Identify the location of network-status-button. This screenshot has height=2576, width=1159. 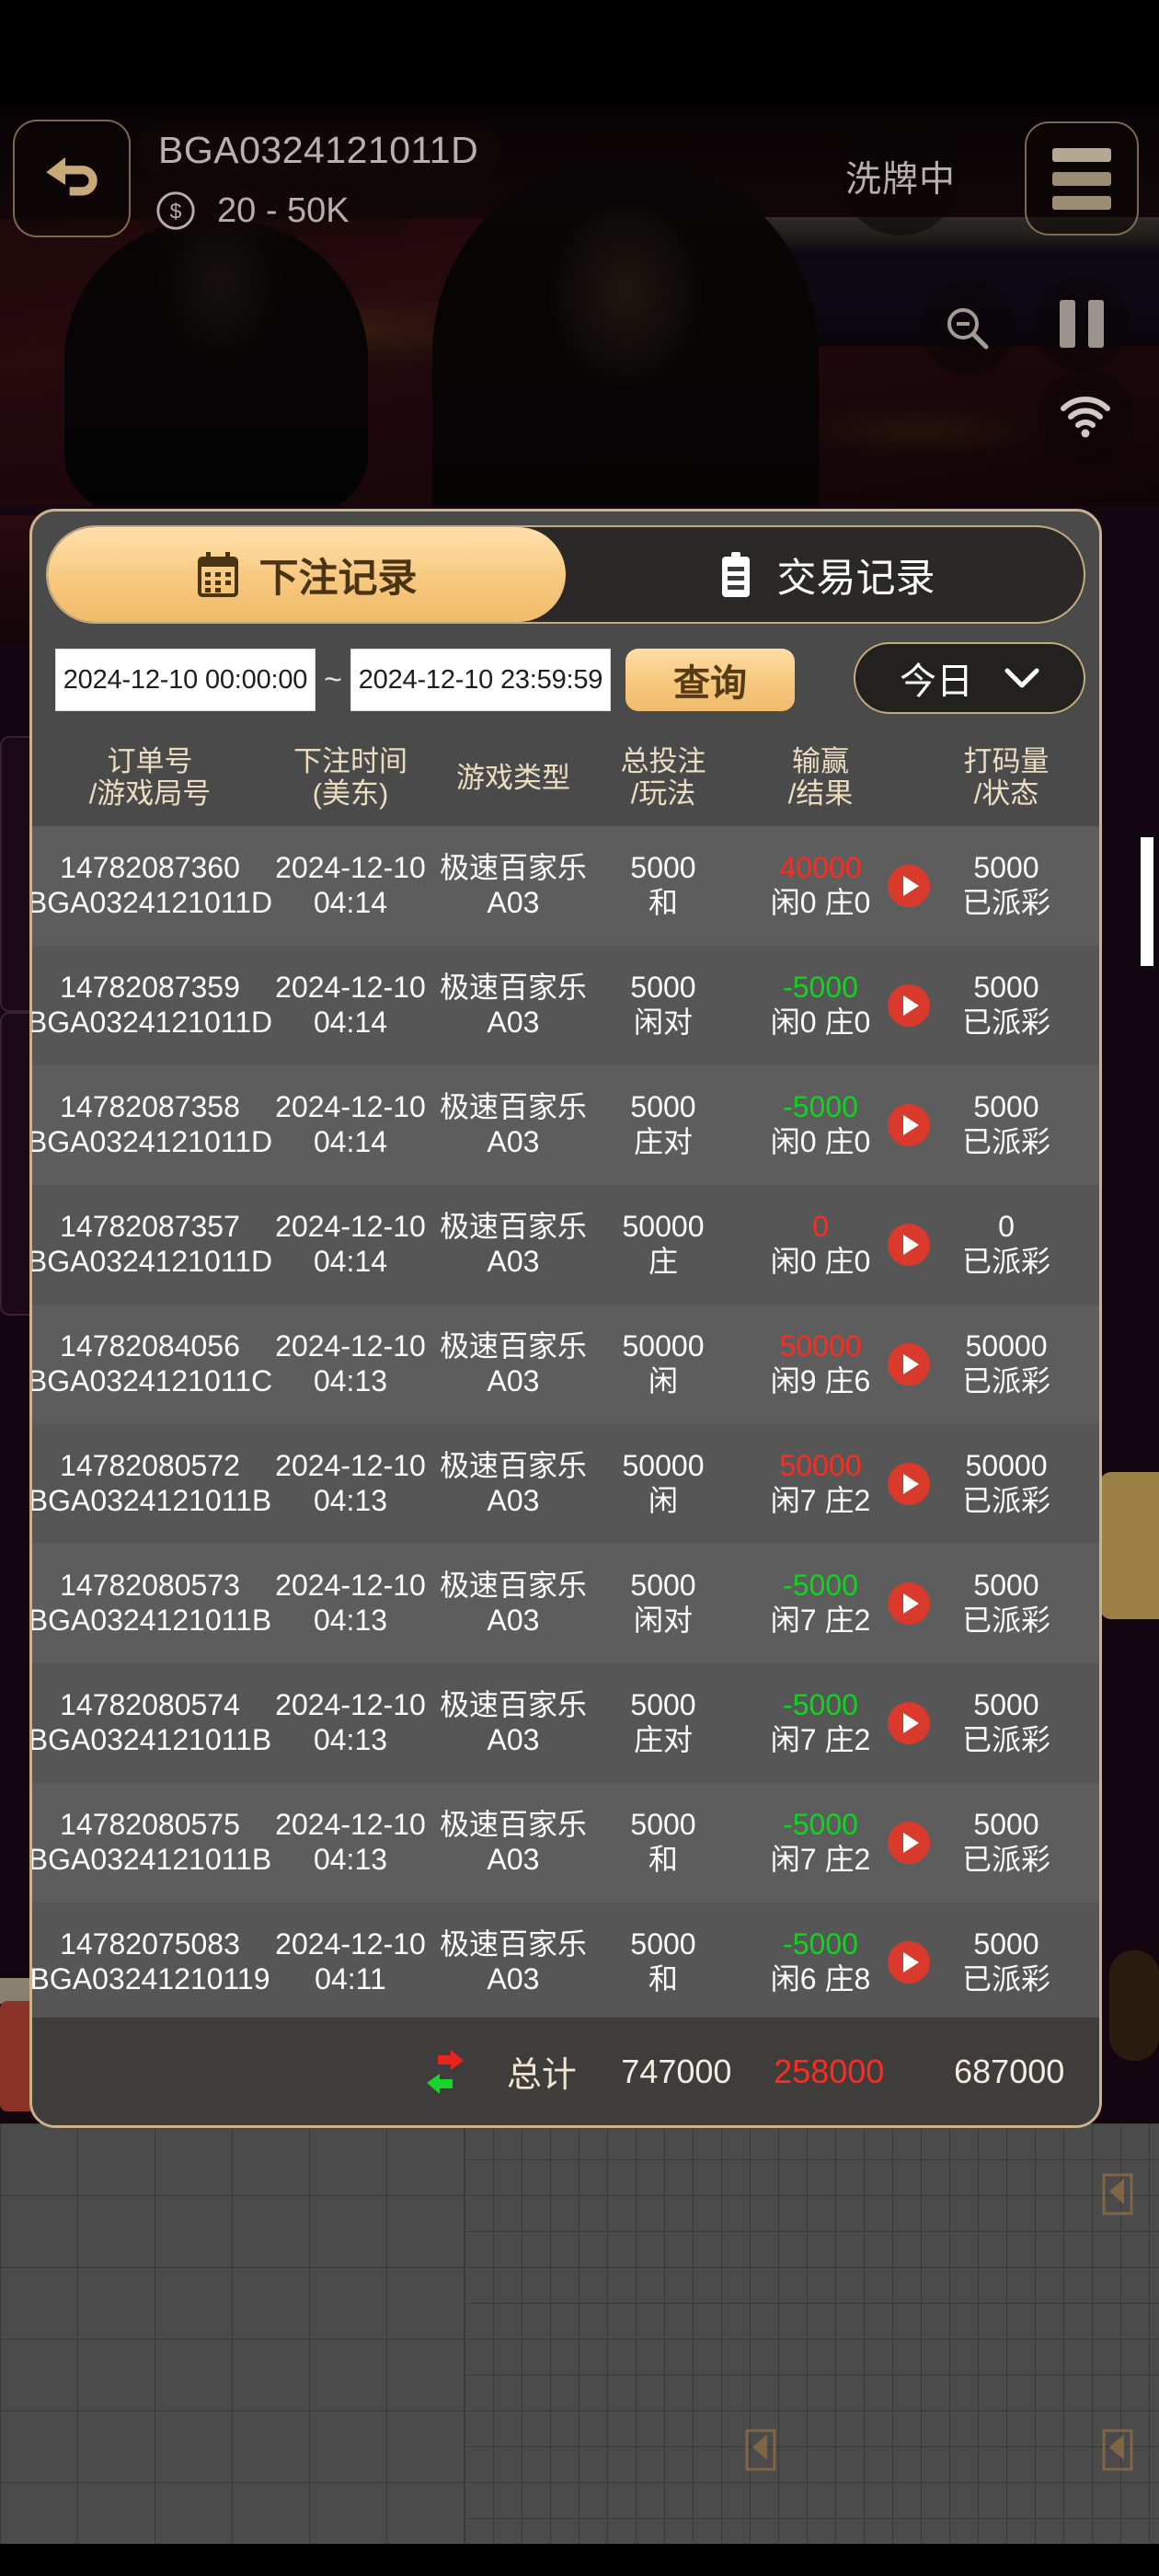
(1085, 416).